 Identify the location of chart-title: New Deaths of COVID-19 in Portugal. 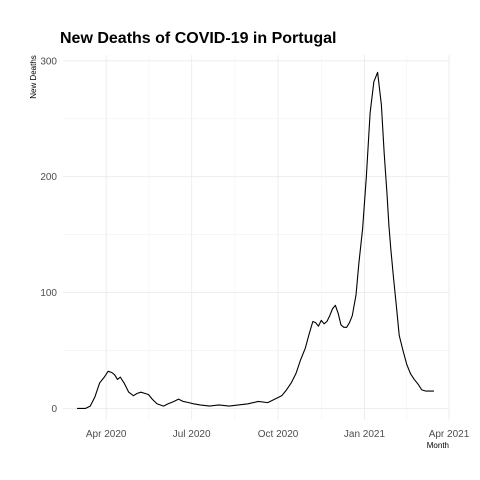
(198, 38).